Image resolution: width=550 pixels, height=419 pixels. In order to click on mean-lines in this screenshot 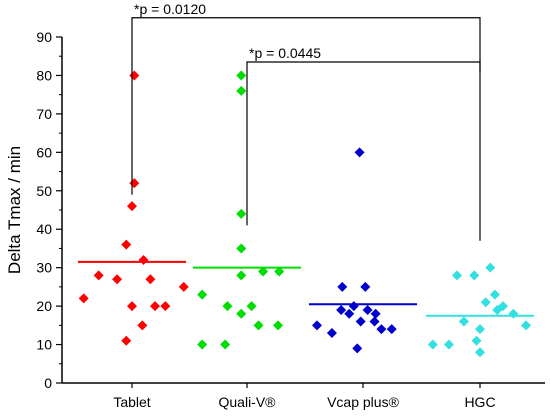, I will do `click(306, 288)`.